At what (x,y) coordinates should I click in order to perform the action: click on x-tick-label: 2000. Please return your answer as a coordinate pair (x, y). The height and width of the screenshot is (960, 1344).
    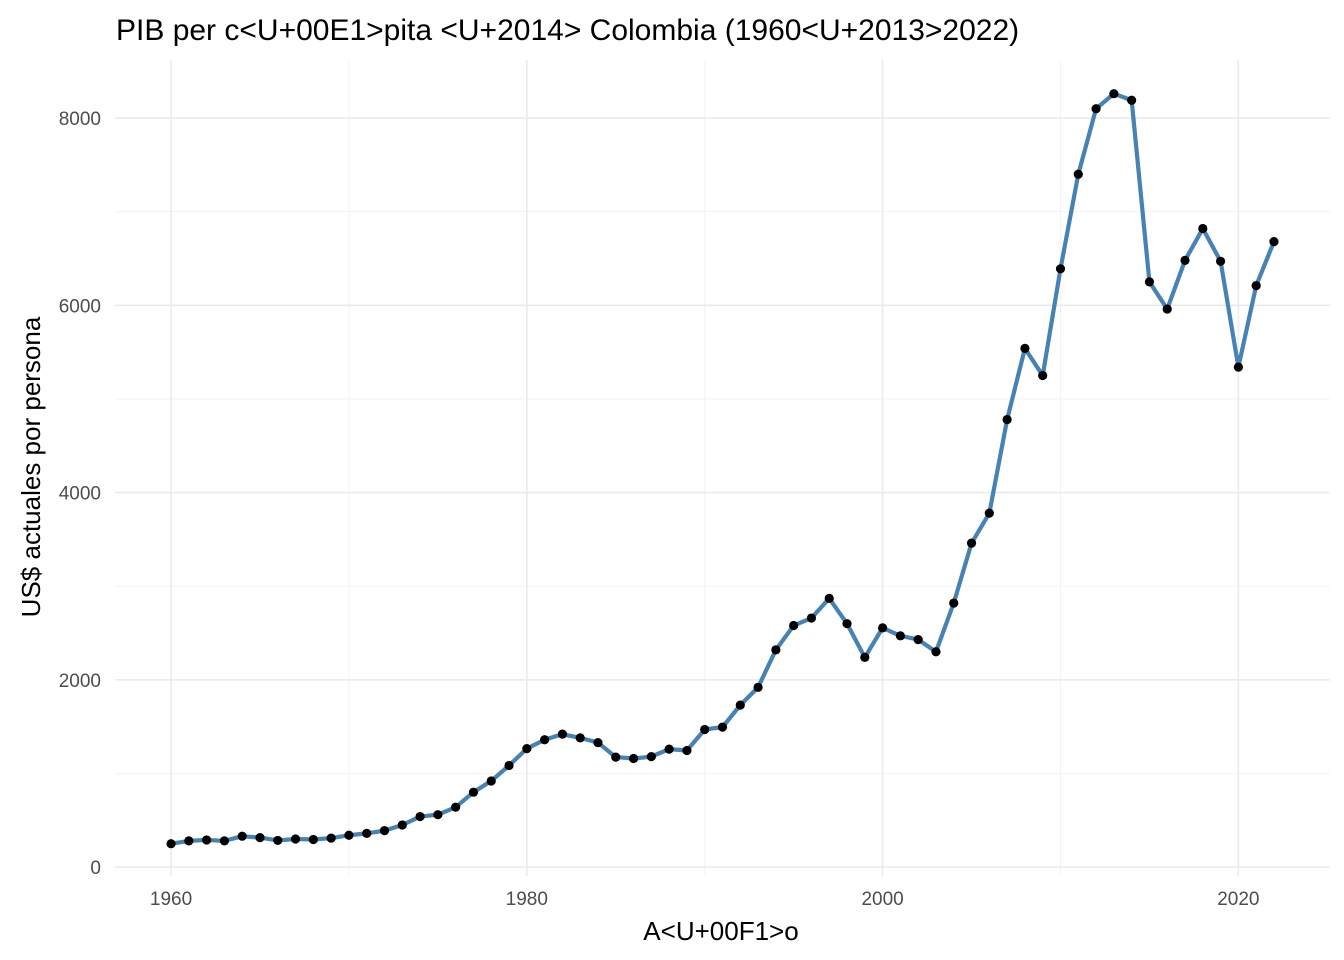
    Looking at the image, I should click on (882, 899).